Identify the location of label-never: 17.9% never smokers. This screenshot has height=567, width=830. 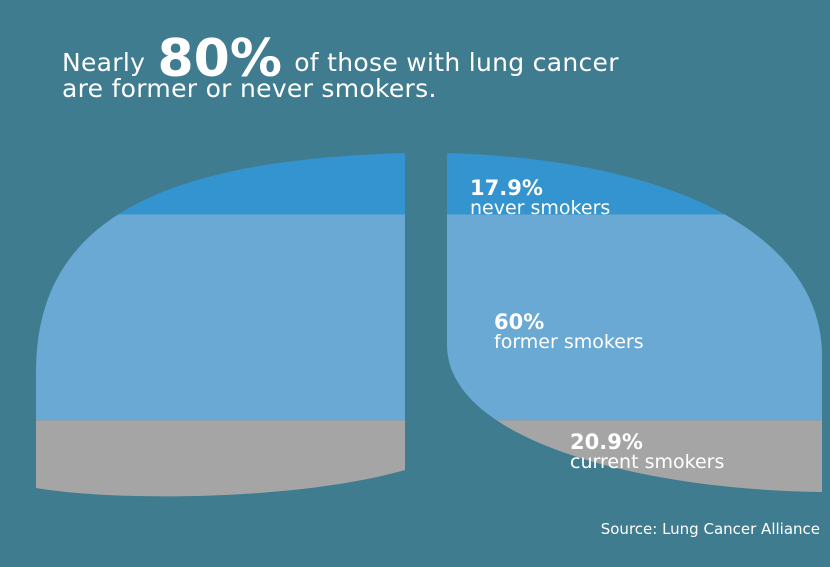
(540, 197).